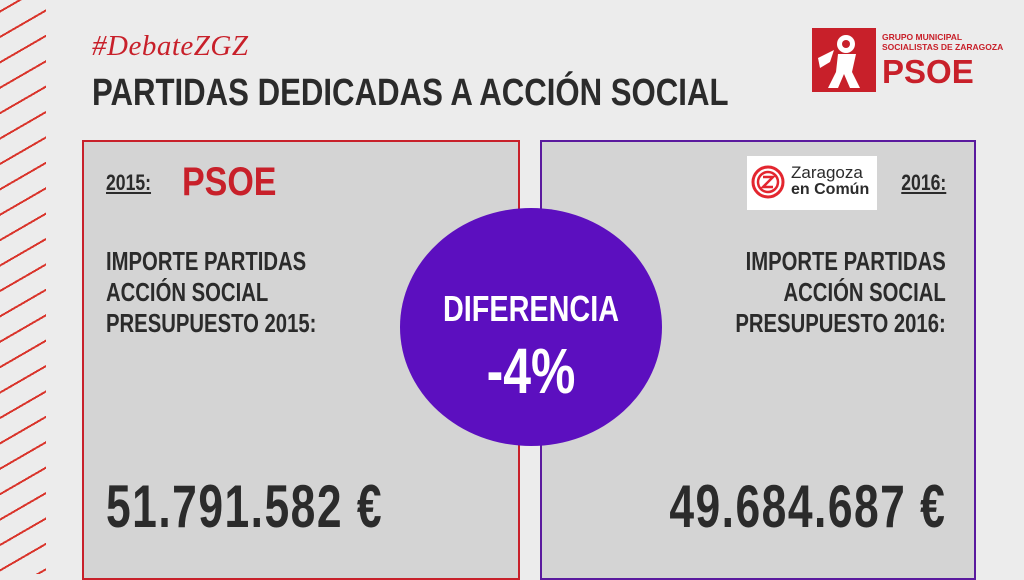  Describe the element at coordinates (211, 323) in the screenshot. I see `budget-label-line: PRESUPUESTO 2015:` at that location.